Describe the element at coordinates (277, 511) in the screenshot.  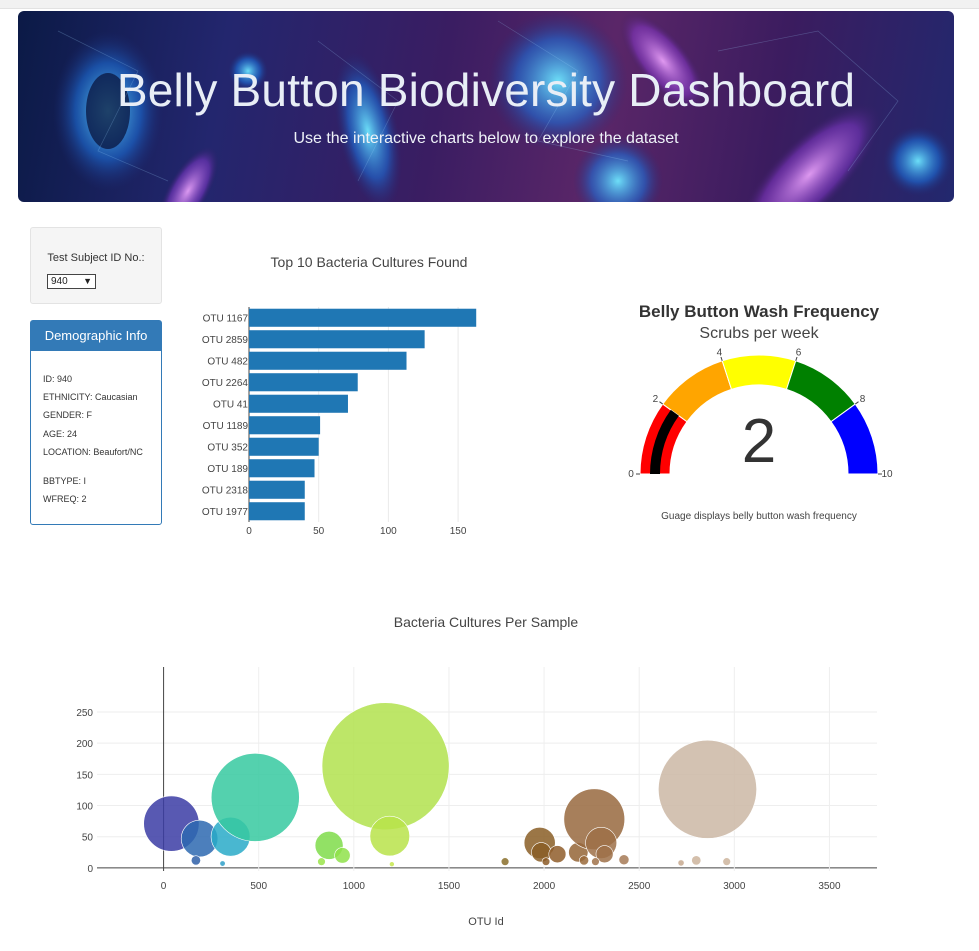
I see `bar-otu-1977` at that location.